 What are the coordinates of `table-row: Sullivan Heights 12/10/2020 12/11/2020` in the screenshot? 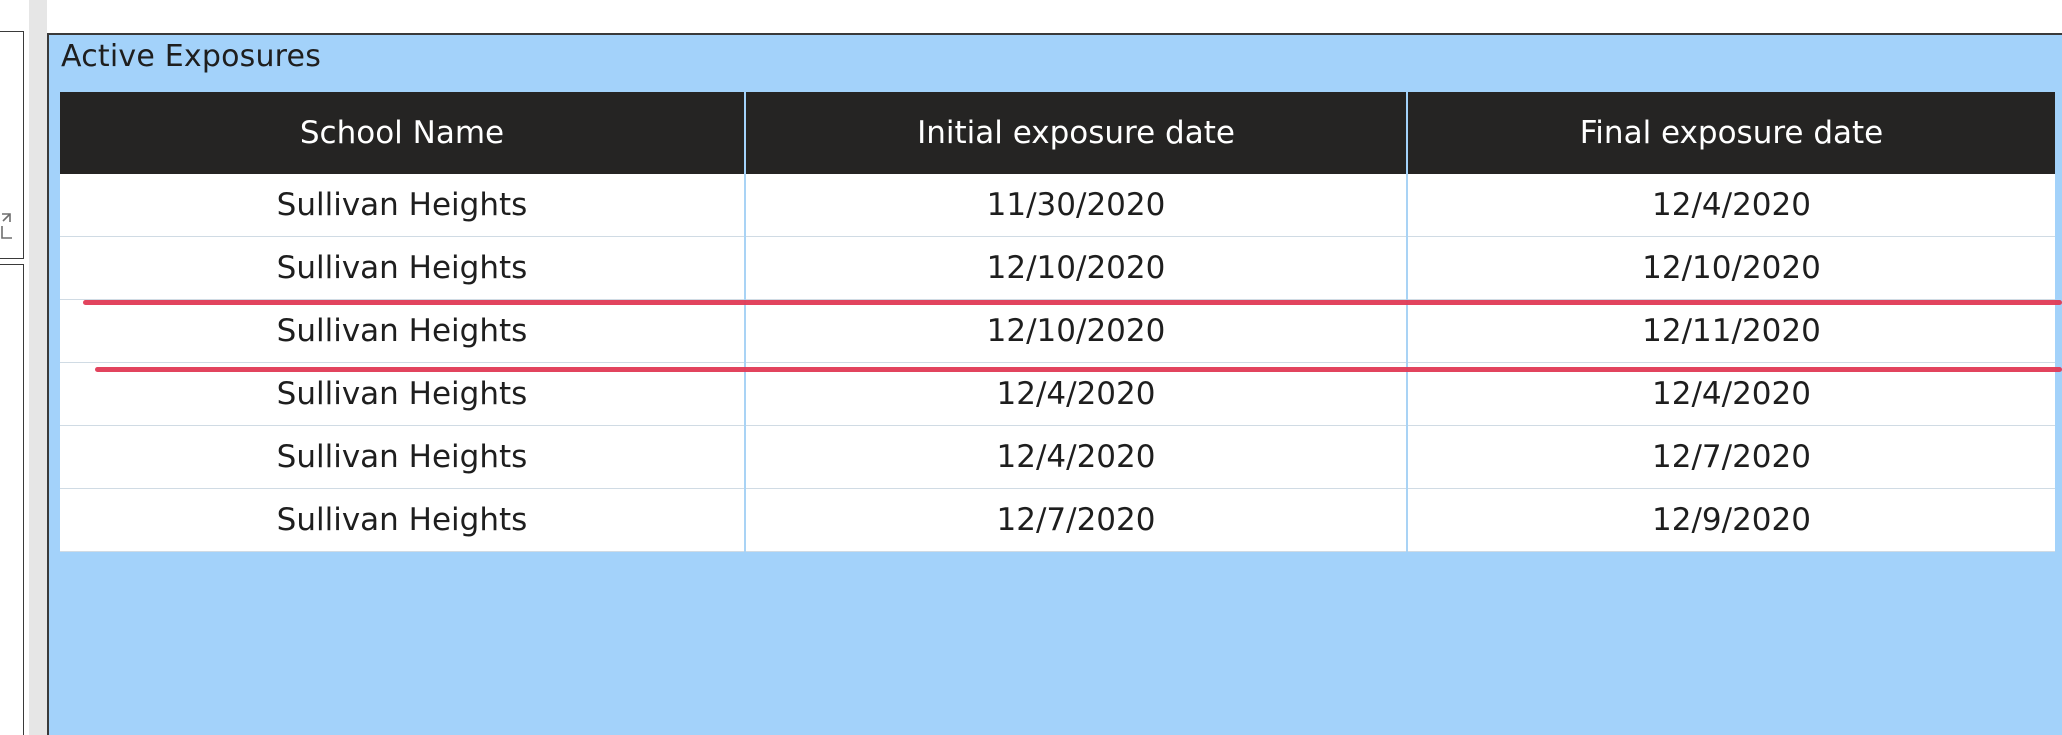 It's located at (1057, 331).